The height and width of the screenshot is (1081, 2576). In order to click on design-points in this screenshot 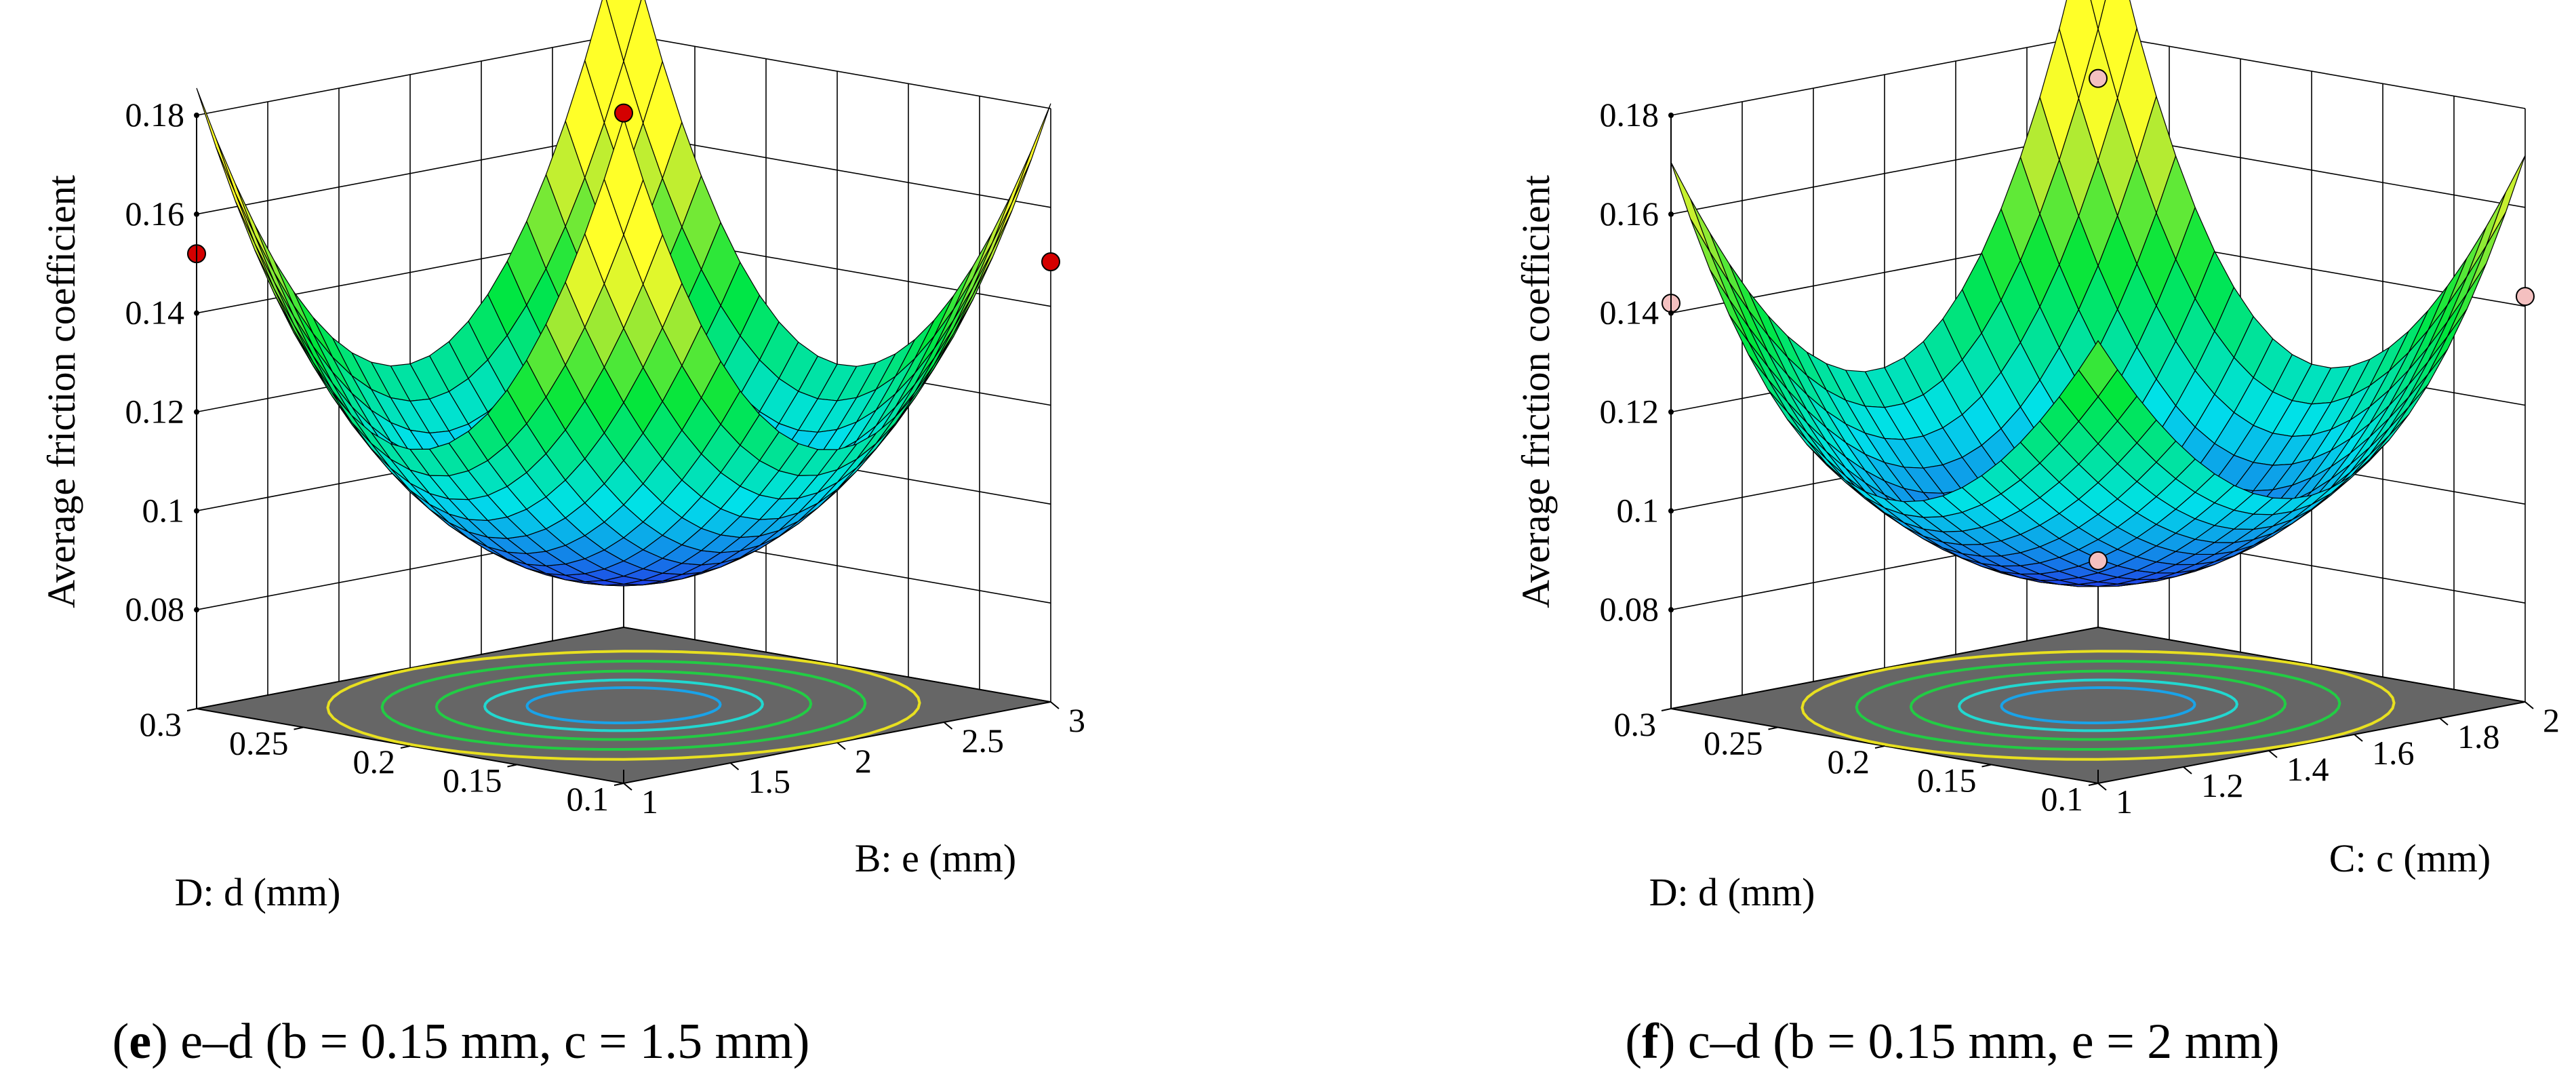, I will do `click(623, 188)`.